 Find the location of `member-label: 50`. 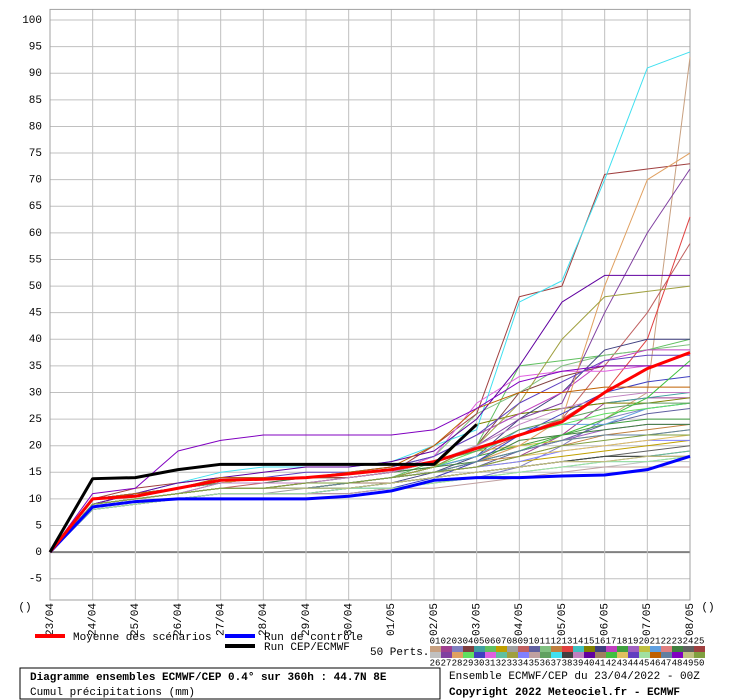

member-label: 50 is located at coordinates (699, 663).